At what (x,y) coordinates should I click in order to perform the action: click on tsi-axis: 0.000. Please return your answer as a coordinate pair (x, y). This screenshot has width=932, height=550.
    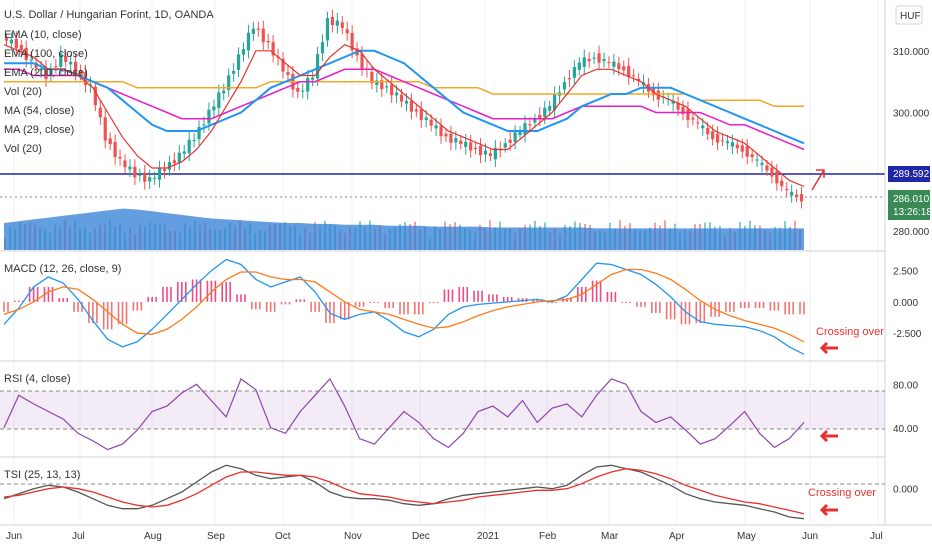
    Looking at the image, I should click on (905, 490).